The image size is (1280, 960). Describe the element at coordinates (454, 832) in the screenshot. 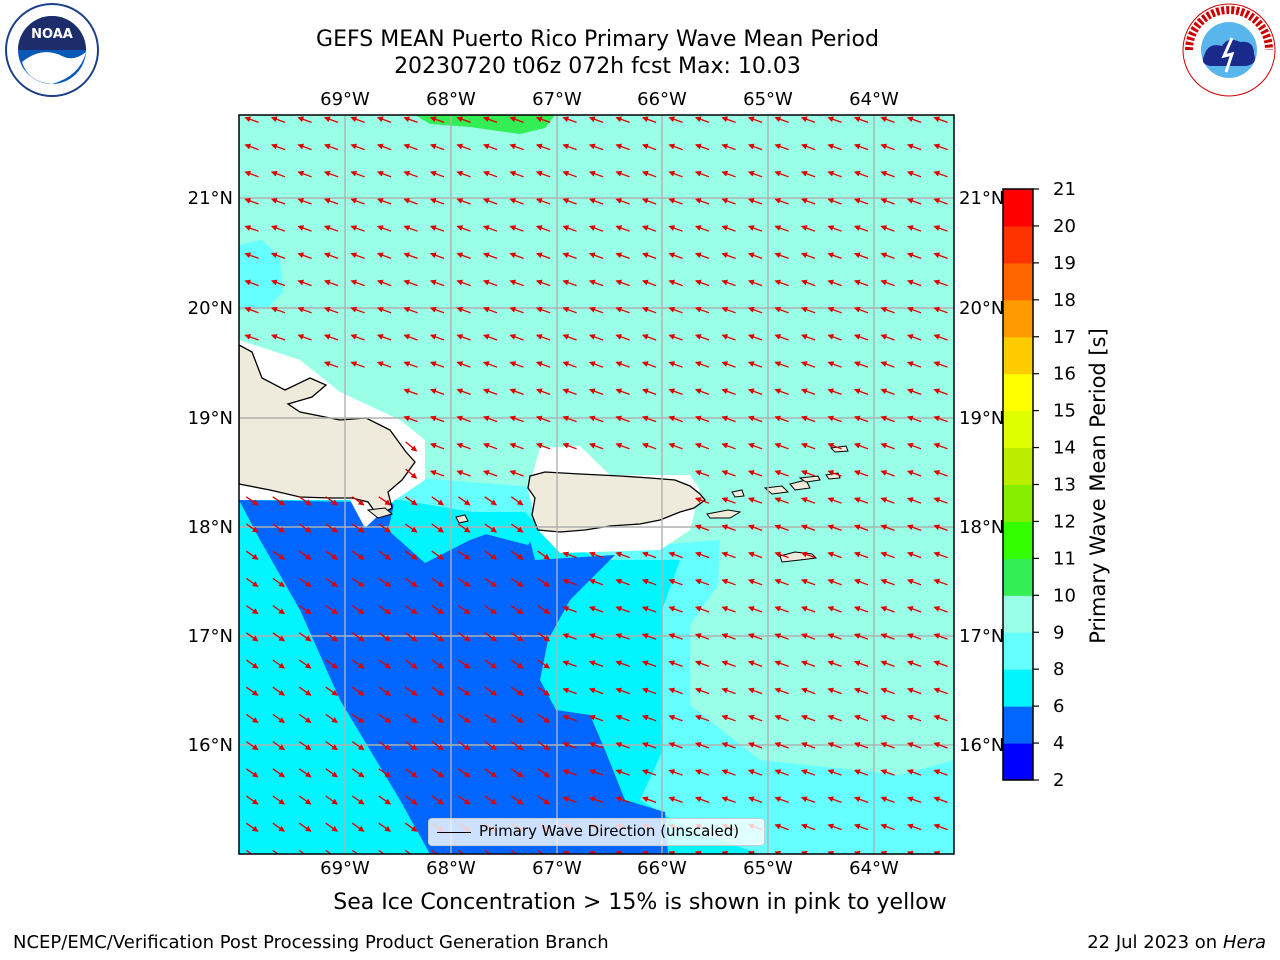

I see `legend-line-swatch` at that location.